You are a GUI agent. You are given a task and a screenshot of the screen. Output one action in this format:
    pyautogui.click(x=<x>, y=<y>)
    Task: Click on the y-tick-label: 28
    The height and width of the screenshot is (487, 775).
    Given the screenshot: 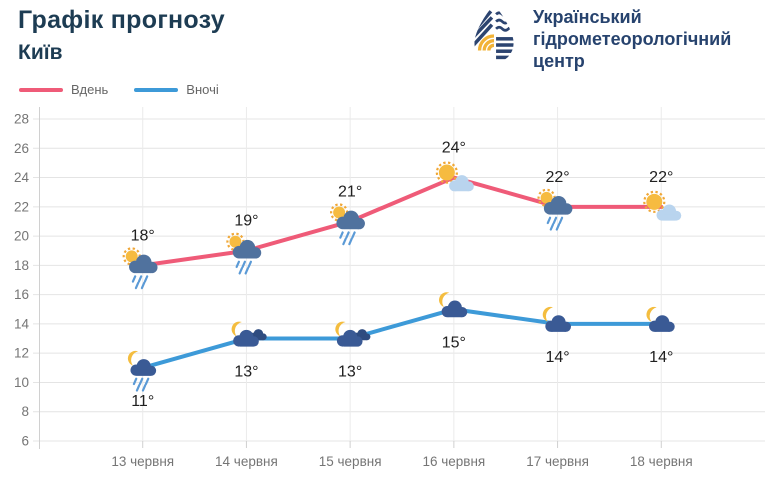 What is the action you would take?
    pyautogui.click(x=21, y=119)
    